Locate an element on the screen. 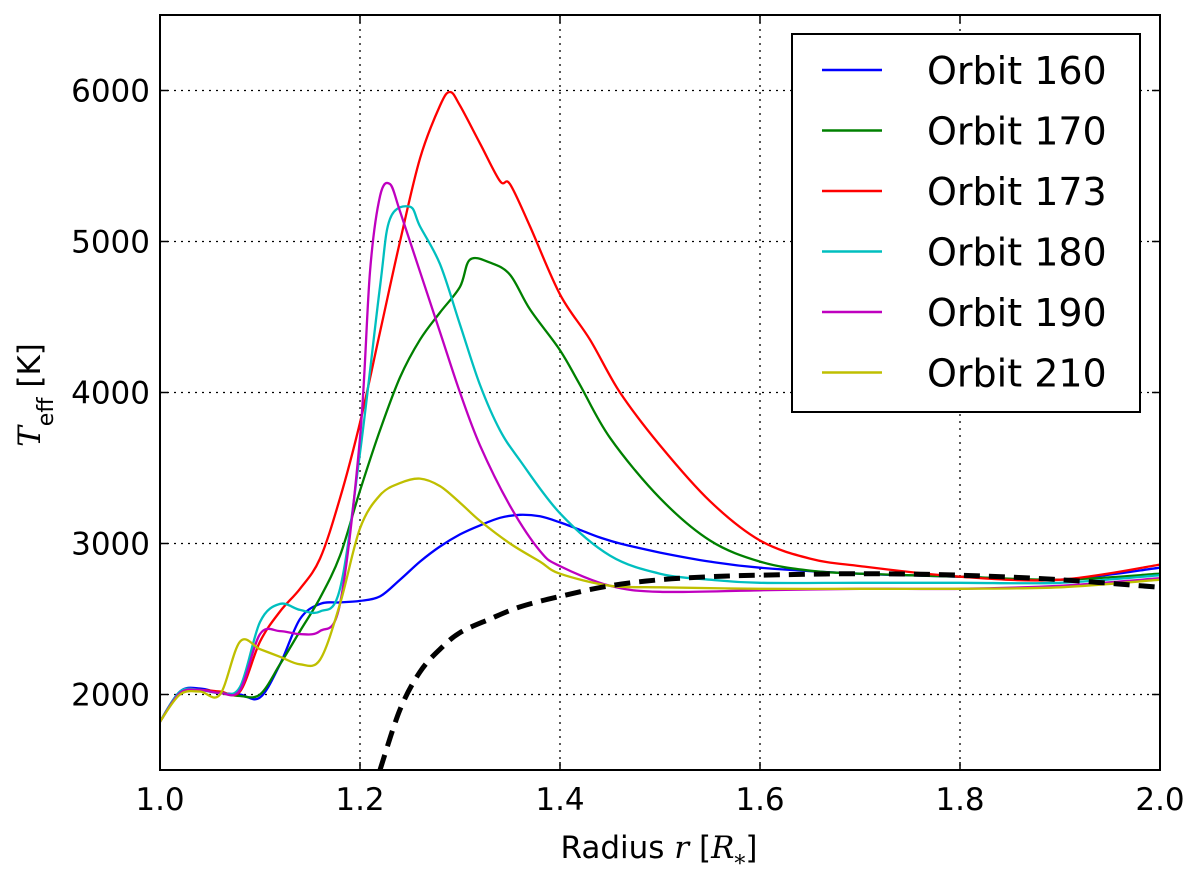 Image resolution: width=1200 pixels, height=875 pixels. legend-label-orbit-180: Orbit 180 is located at coordinates (1017, 253).